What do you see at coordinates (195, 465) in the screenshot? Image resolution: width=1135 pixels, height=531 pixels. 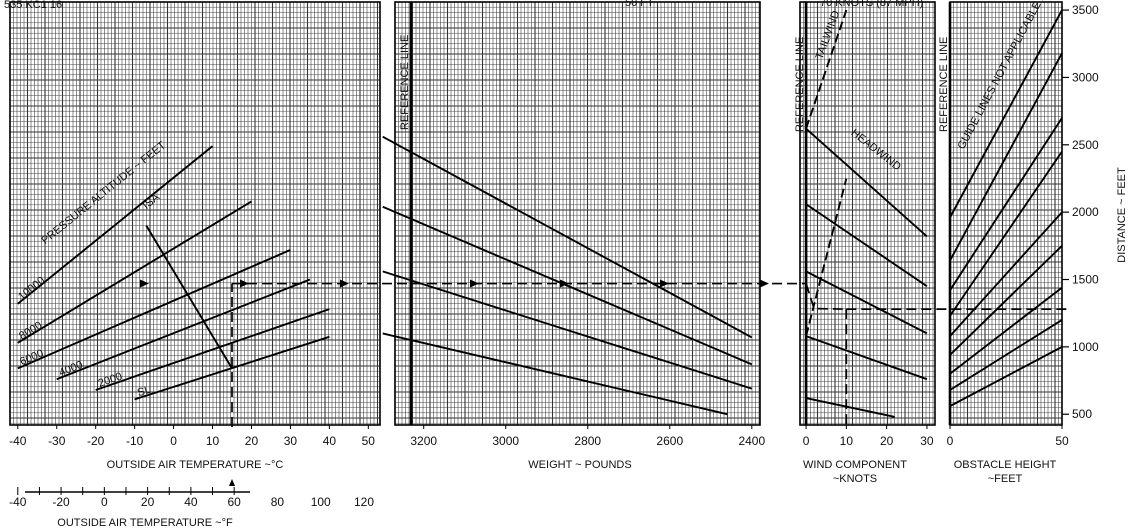 I see `temperature-axis-label: OUTSIDE AIR TEMPERATURE ~°C` at bounding box center [195, 465].